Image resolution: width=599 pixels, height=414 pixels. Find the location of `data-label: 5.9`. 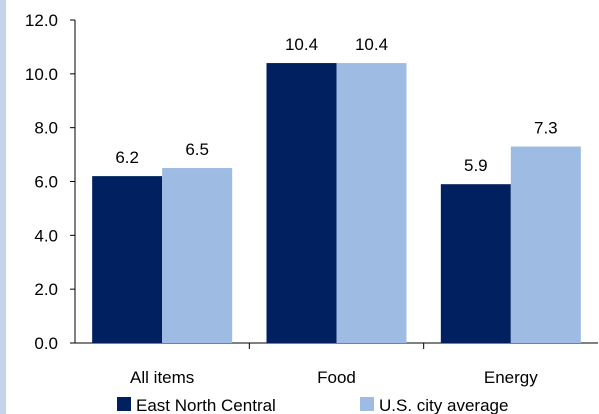

data-label: 5.9 is located at coordinates (476, 165).